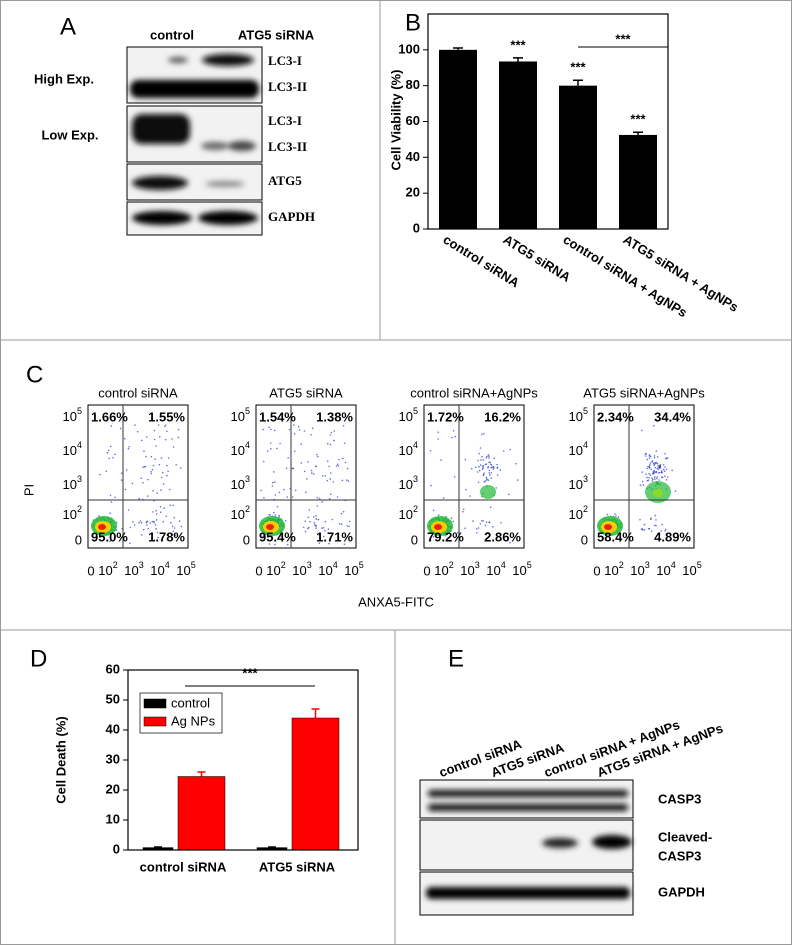  What do you see at coordinates (413, 120) in the screenshot?
I see `y-tick-label: 60` at bounding box center [413, 120].